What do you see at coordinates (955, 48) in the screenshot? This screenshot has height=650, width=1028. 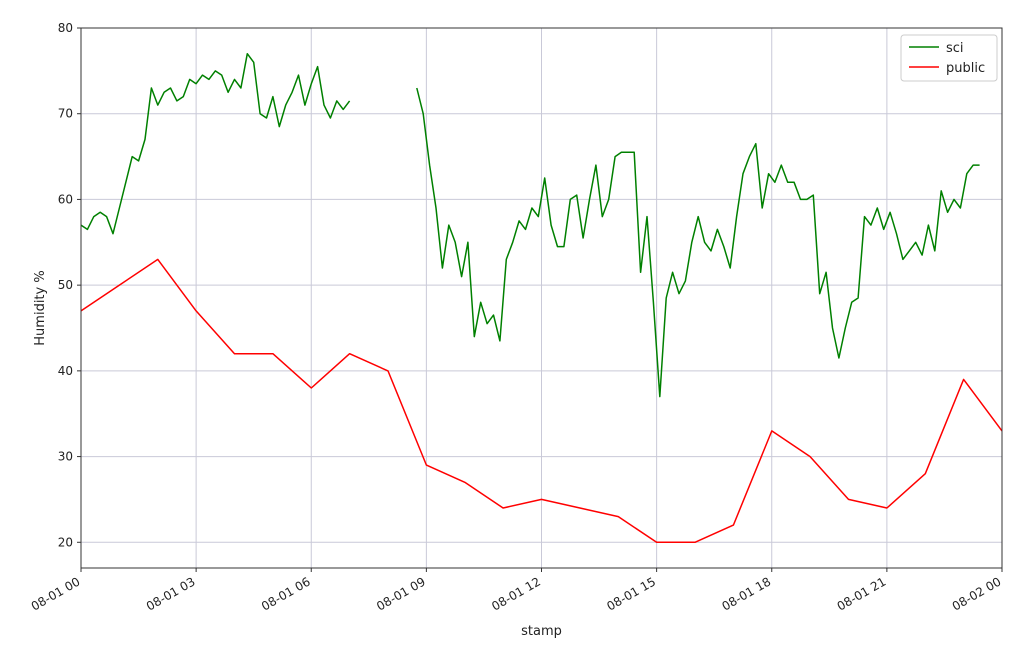 I see `legend-label-sci: sci` at bounding box center [955, 48].